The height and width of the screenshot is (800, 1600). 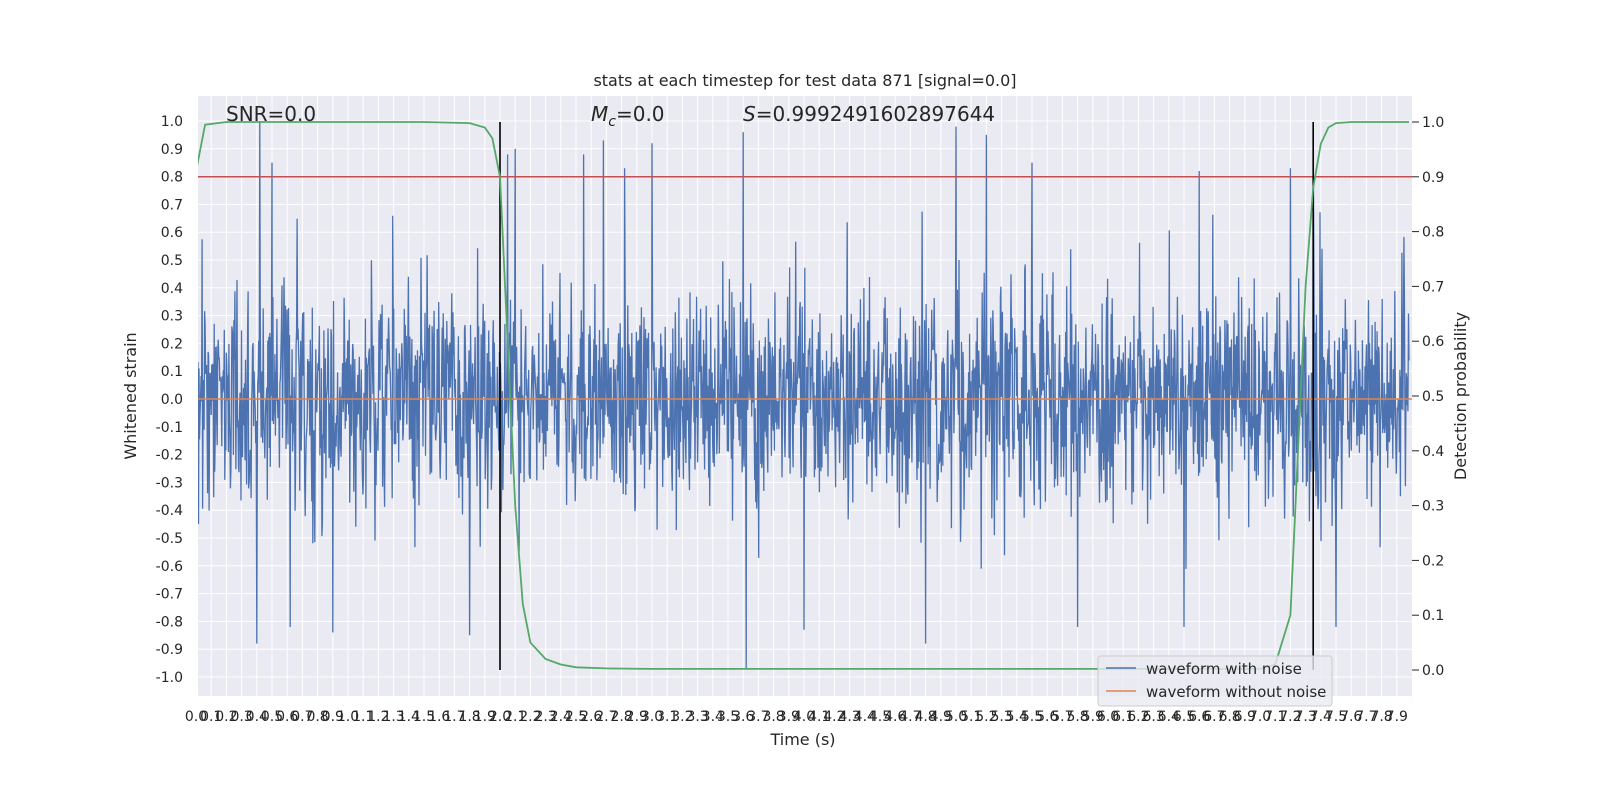 I want to click on y-tick-label: -1.0, so click(x=169, y=678).